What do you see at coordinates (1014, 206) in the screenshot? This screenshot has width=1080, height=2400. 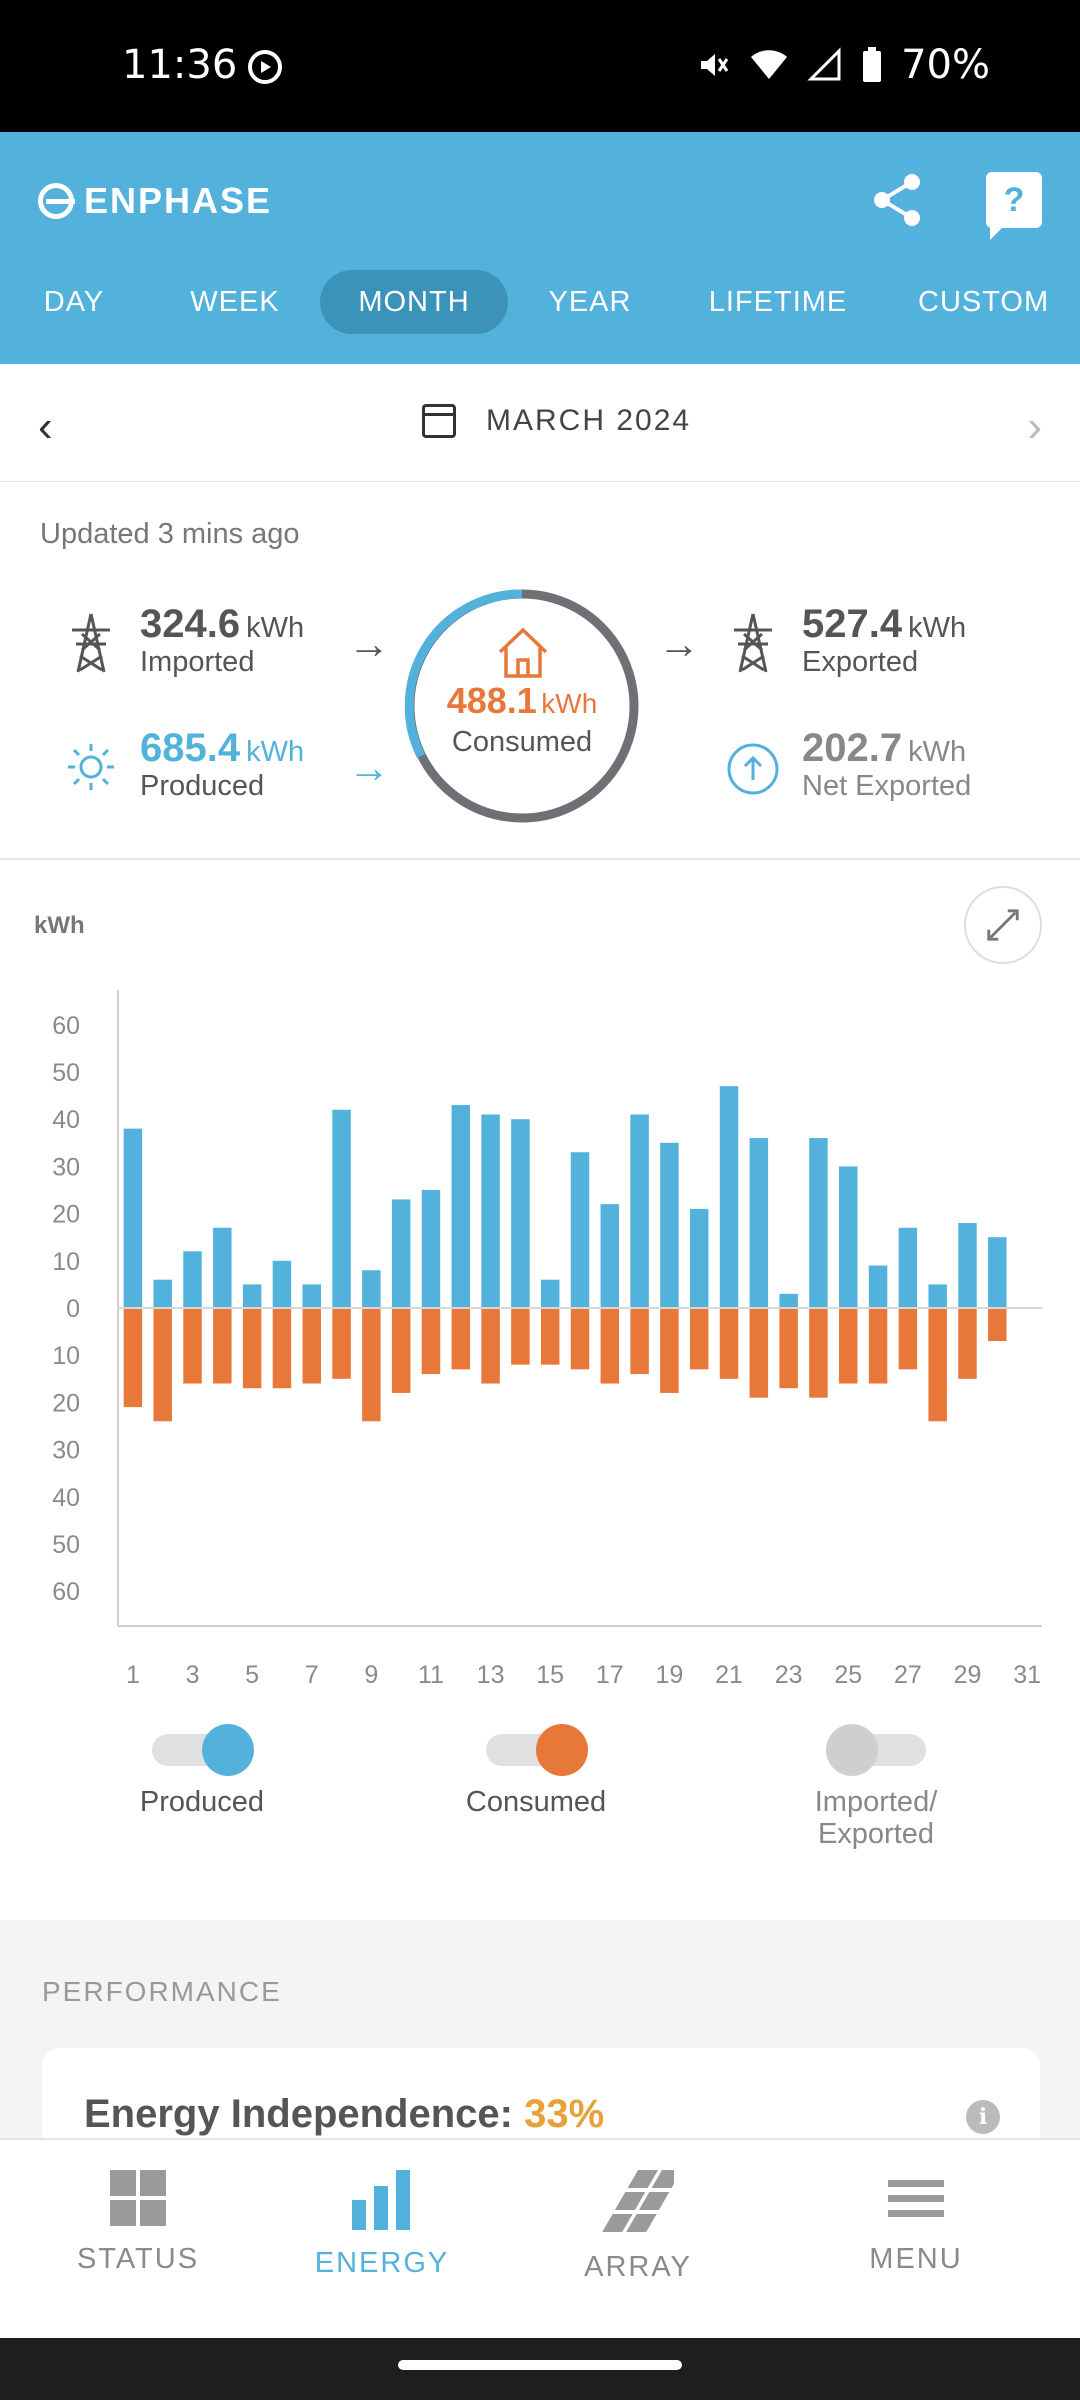 I see `help-button: ?` at bounding box center [1014, 206].